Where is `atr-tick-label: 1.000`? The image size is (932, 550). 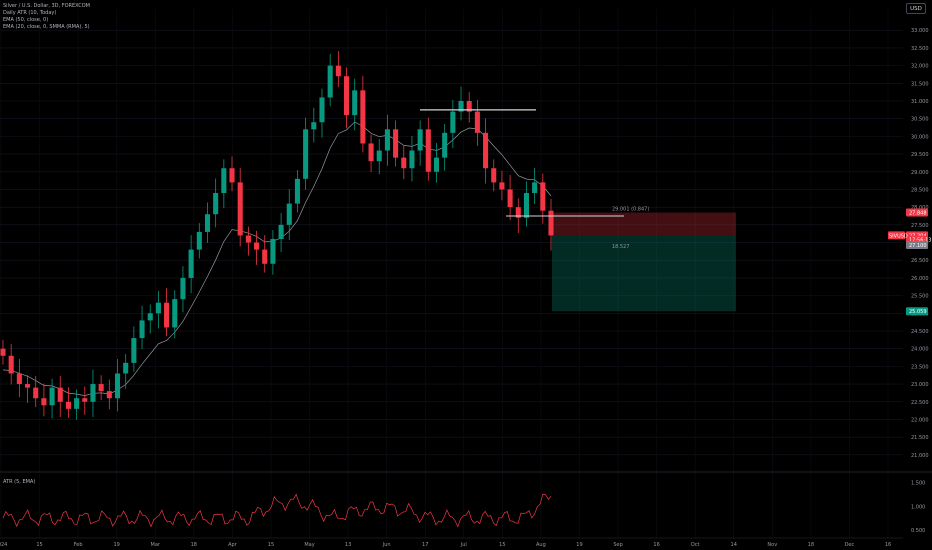 atr-tick-label: 1.000 is located at coordinates (918, 507).